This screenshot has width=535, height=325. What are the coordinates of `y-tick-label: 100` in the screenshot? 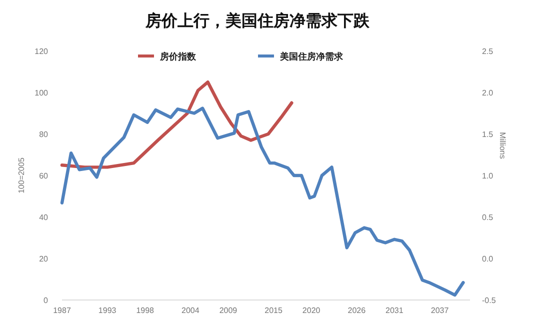 It's located at (41, 93).